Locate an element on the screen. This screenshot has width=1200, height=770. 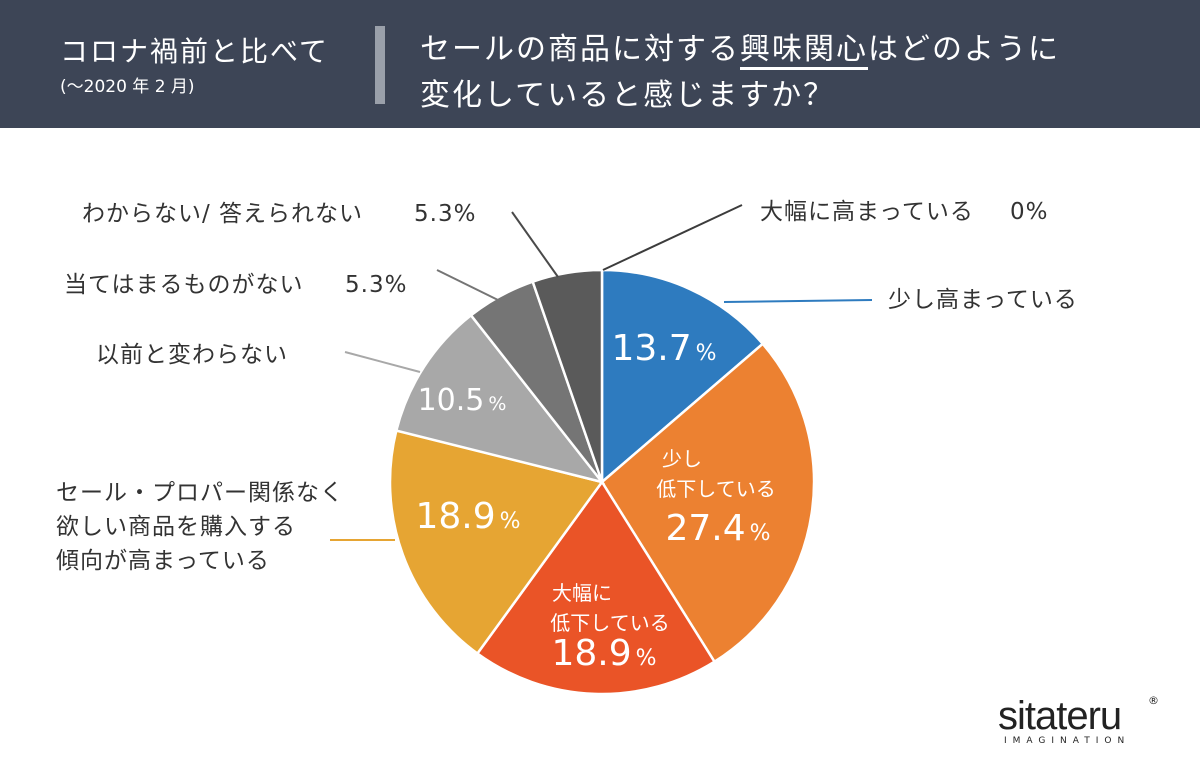
slice-4-value-number: 10.5 is located at coordinates (451, 400).